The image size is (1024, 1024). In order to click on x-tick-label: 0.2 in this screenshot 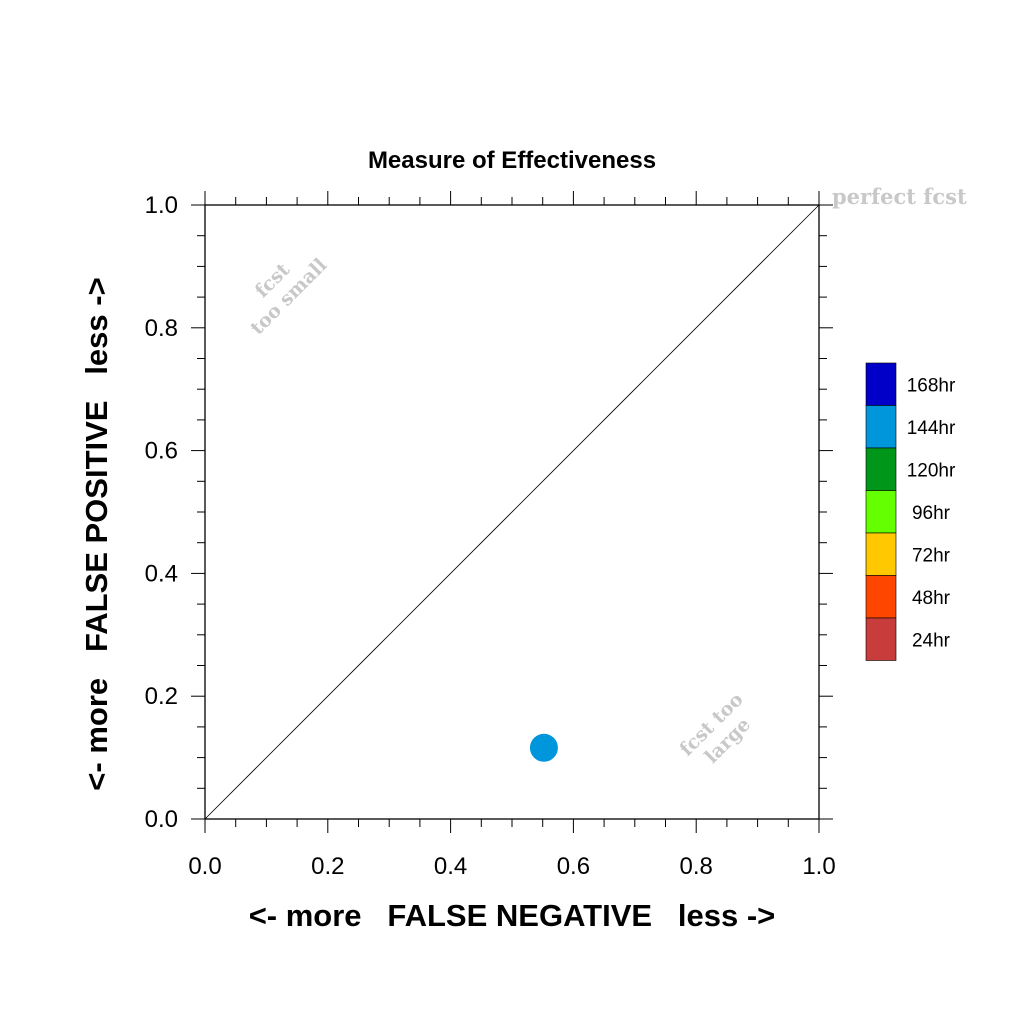, I will do `click(327, 866)`.